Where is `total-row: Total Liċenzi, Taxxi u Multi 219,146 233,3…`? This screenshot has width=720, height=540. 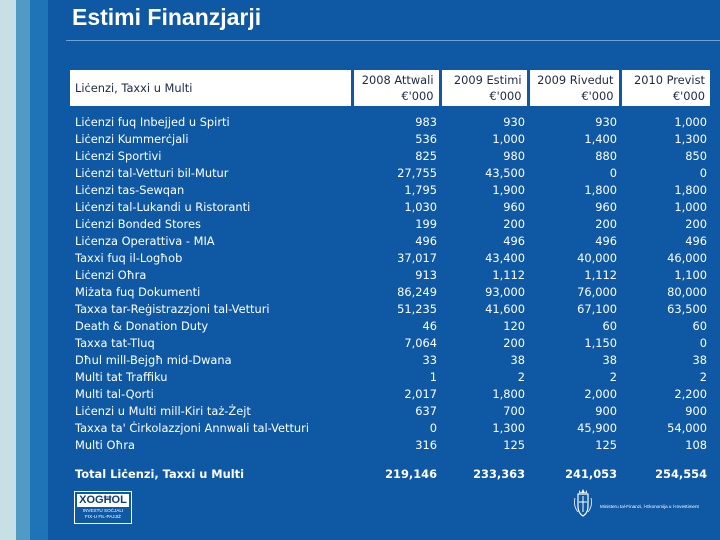 total-row: Total Liċenzi, Taxxi u Multi 219,146 233,3… is located at coordinates (390, 474).